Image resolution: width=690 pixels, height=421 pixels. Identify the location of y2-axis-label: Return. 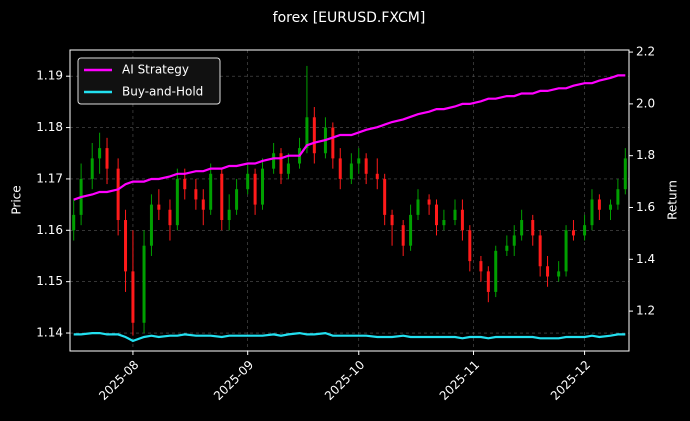
(673, 200).